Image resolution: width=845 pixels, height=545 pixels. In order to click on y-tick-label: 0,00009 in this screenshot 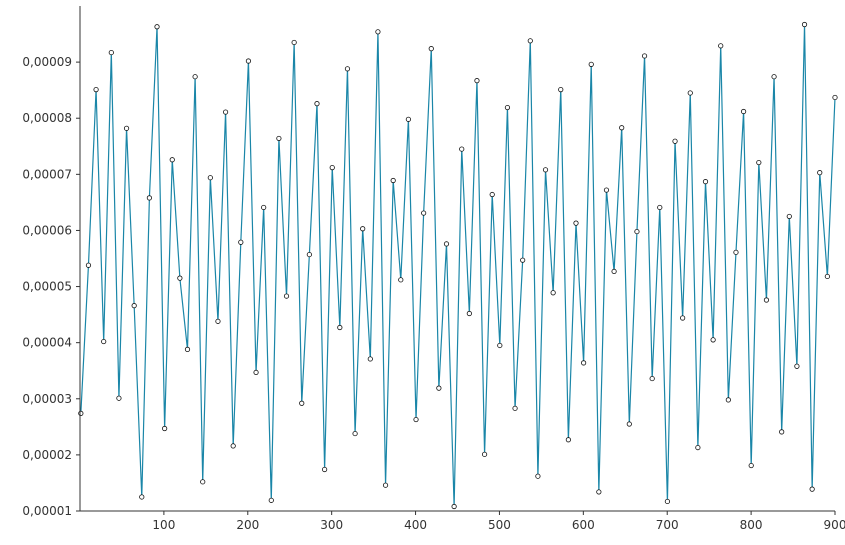, I will do `click(47, 62)`.